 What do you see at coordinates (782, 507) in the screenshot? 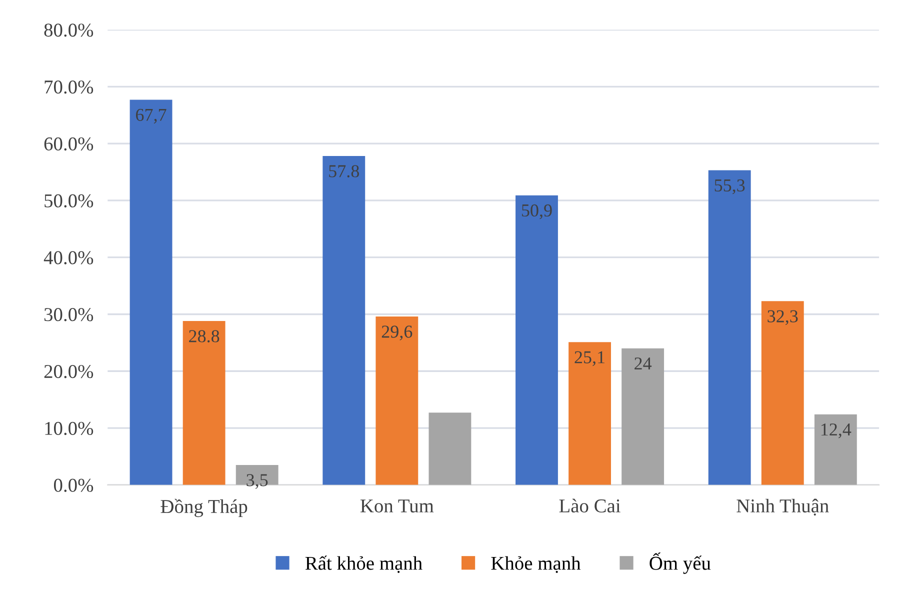
I see `x-tick-label: Ninh Thuận` at bounding box center [782, 507].